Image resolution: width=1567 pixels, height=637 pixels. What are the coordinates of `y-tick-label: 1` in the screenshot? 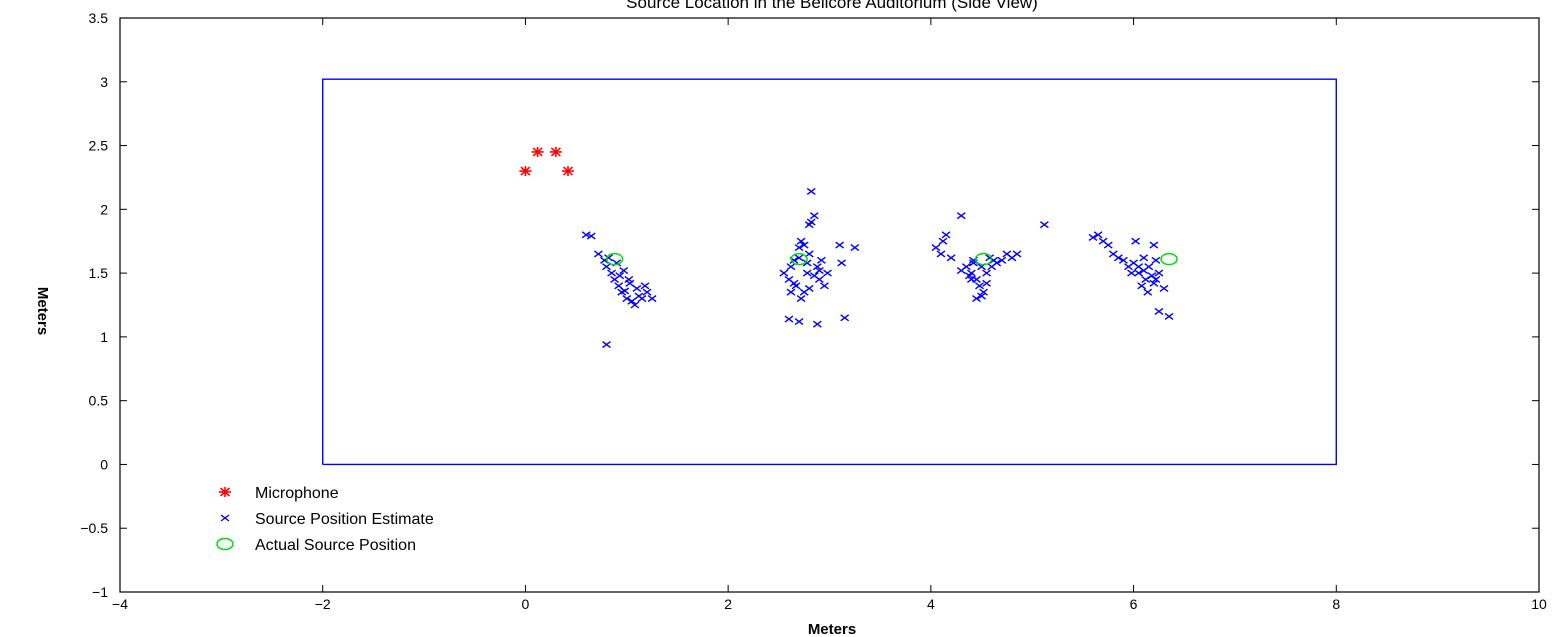 It's located at (104, 337).